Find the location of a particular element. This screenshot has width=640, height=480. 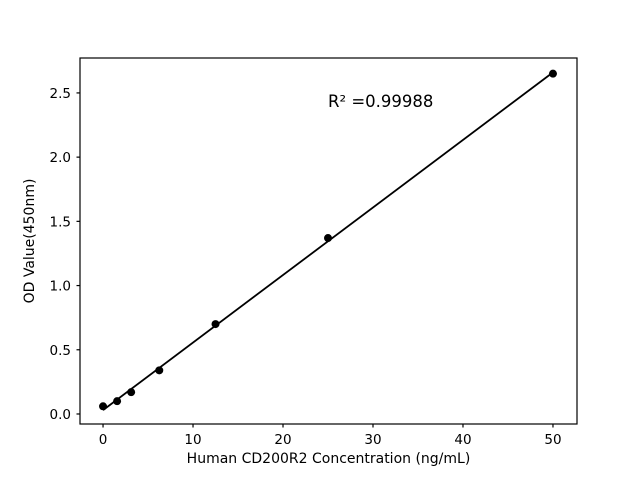

y-tick-label: 2.0 is located at coordinates (60, 158).